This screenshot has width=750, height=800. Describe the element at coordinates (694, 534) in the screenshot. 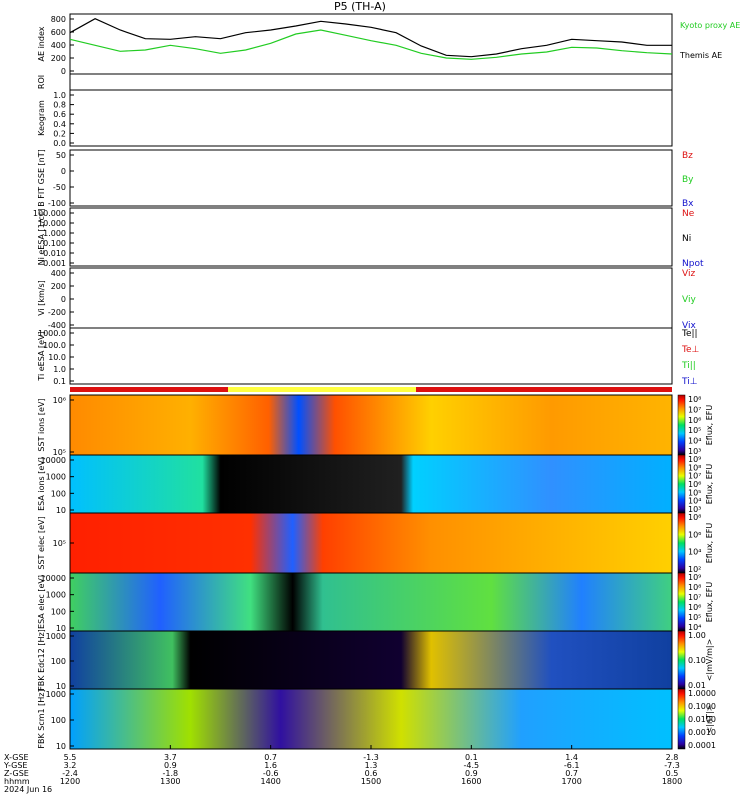

I see `sst_elec-cbar-tick: 10⁶` at that location.